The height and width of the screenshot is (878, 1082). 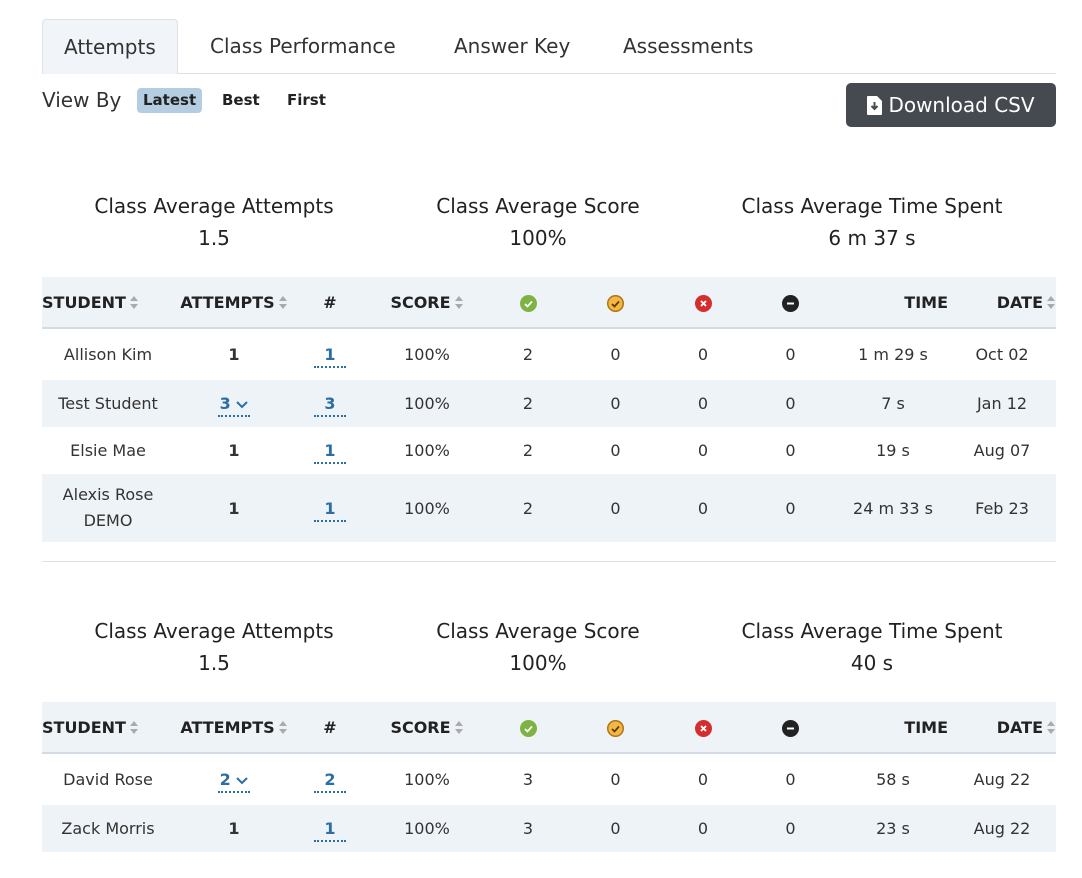 I want to click on tab-answer-key: Answer Key, so click(x=512, y=46).